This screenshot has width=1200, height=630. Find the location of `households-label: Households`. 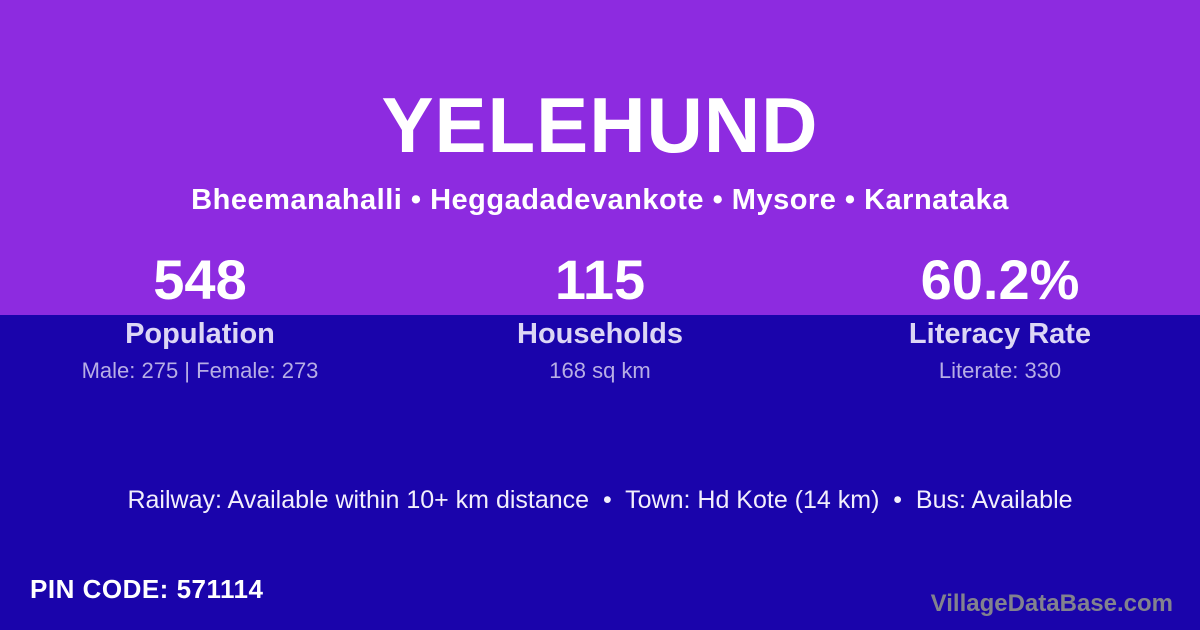

households-label: Households is located at coordinates (600, 334).